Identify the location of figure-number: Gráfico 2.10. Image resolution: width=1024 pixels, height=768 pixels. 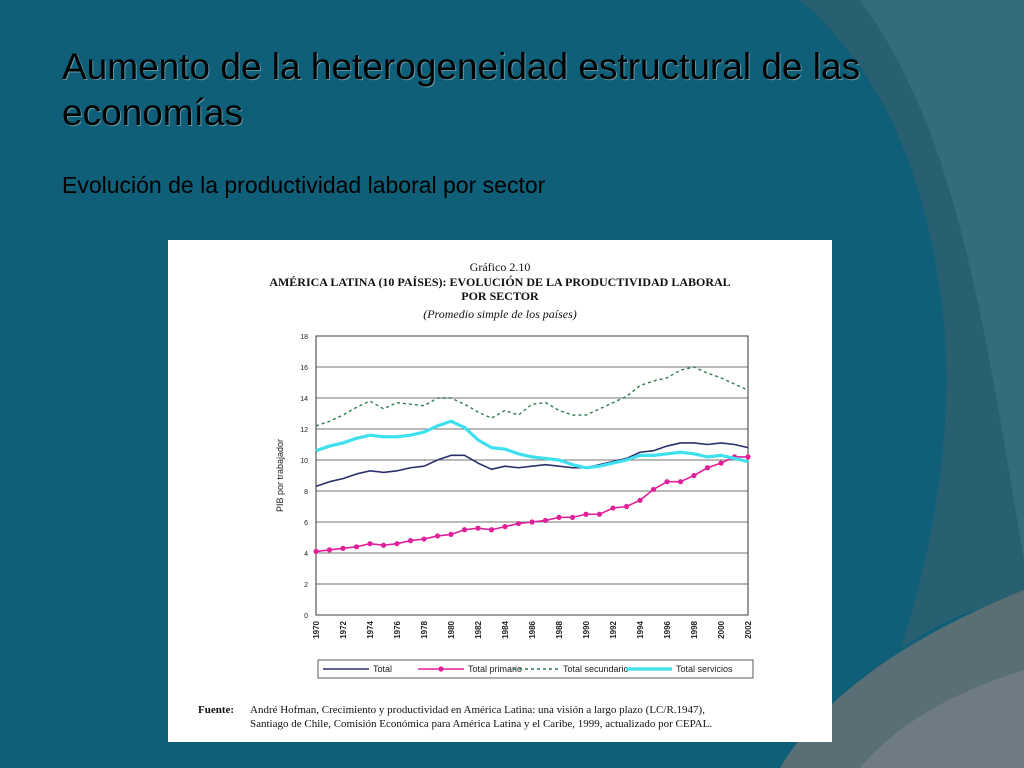
(500, 267).